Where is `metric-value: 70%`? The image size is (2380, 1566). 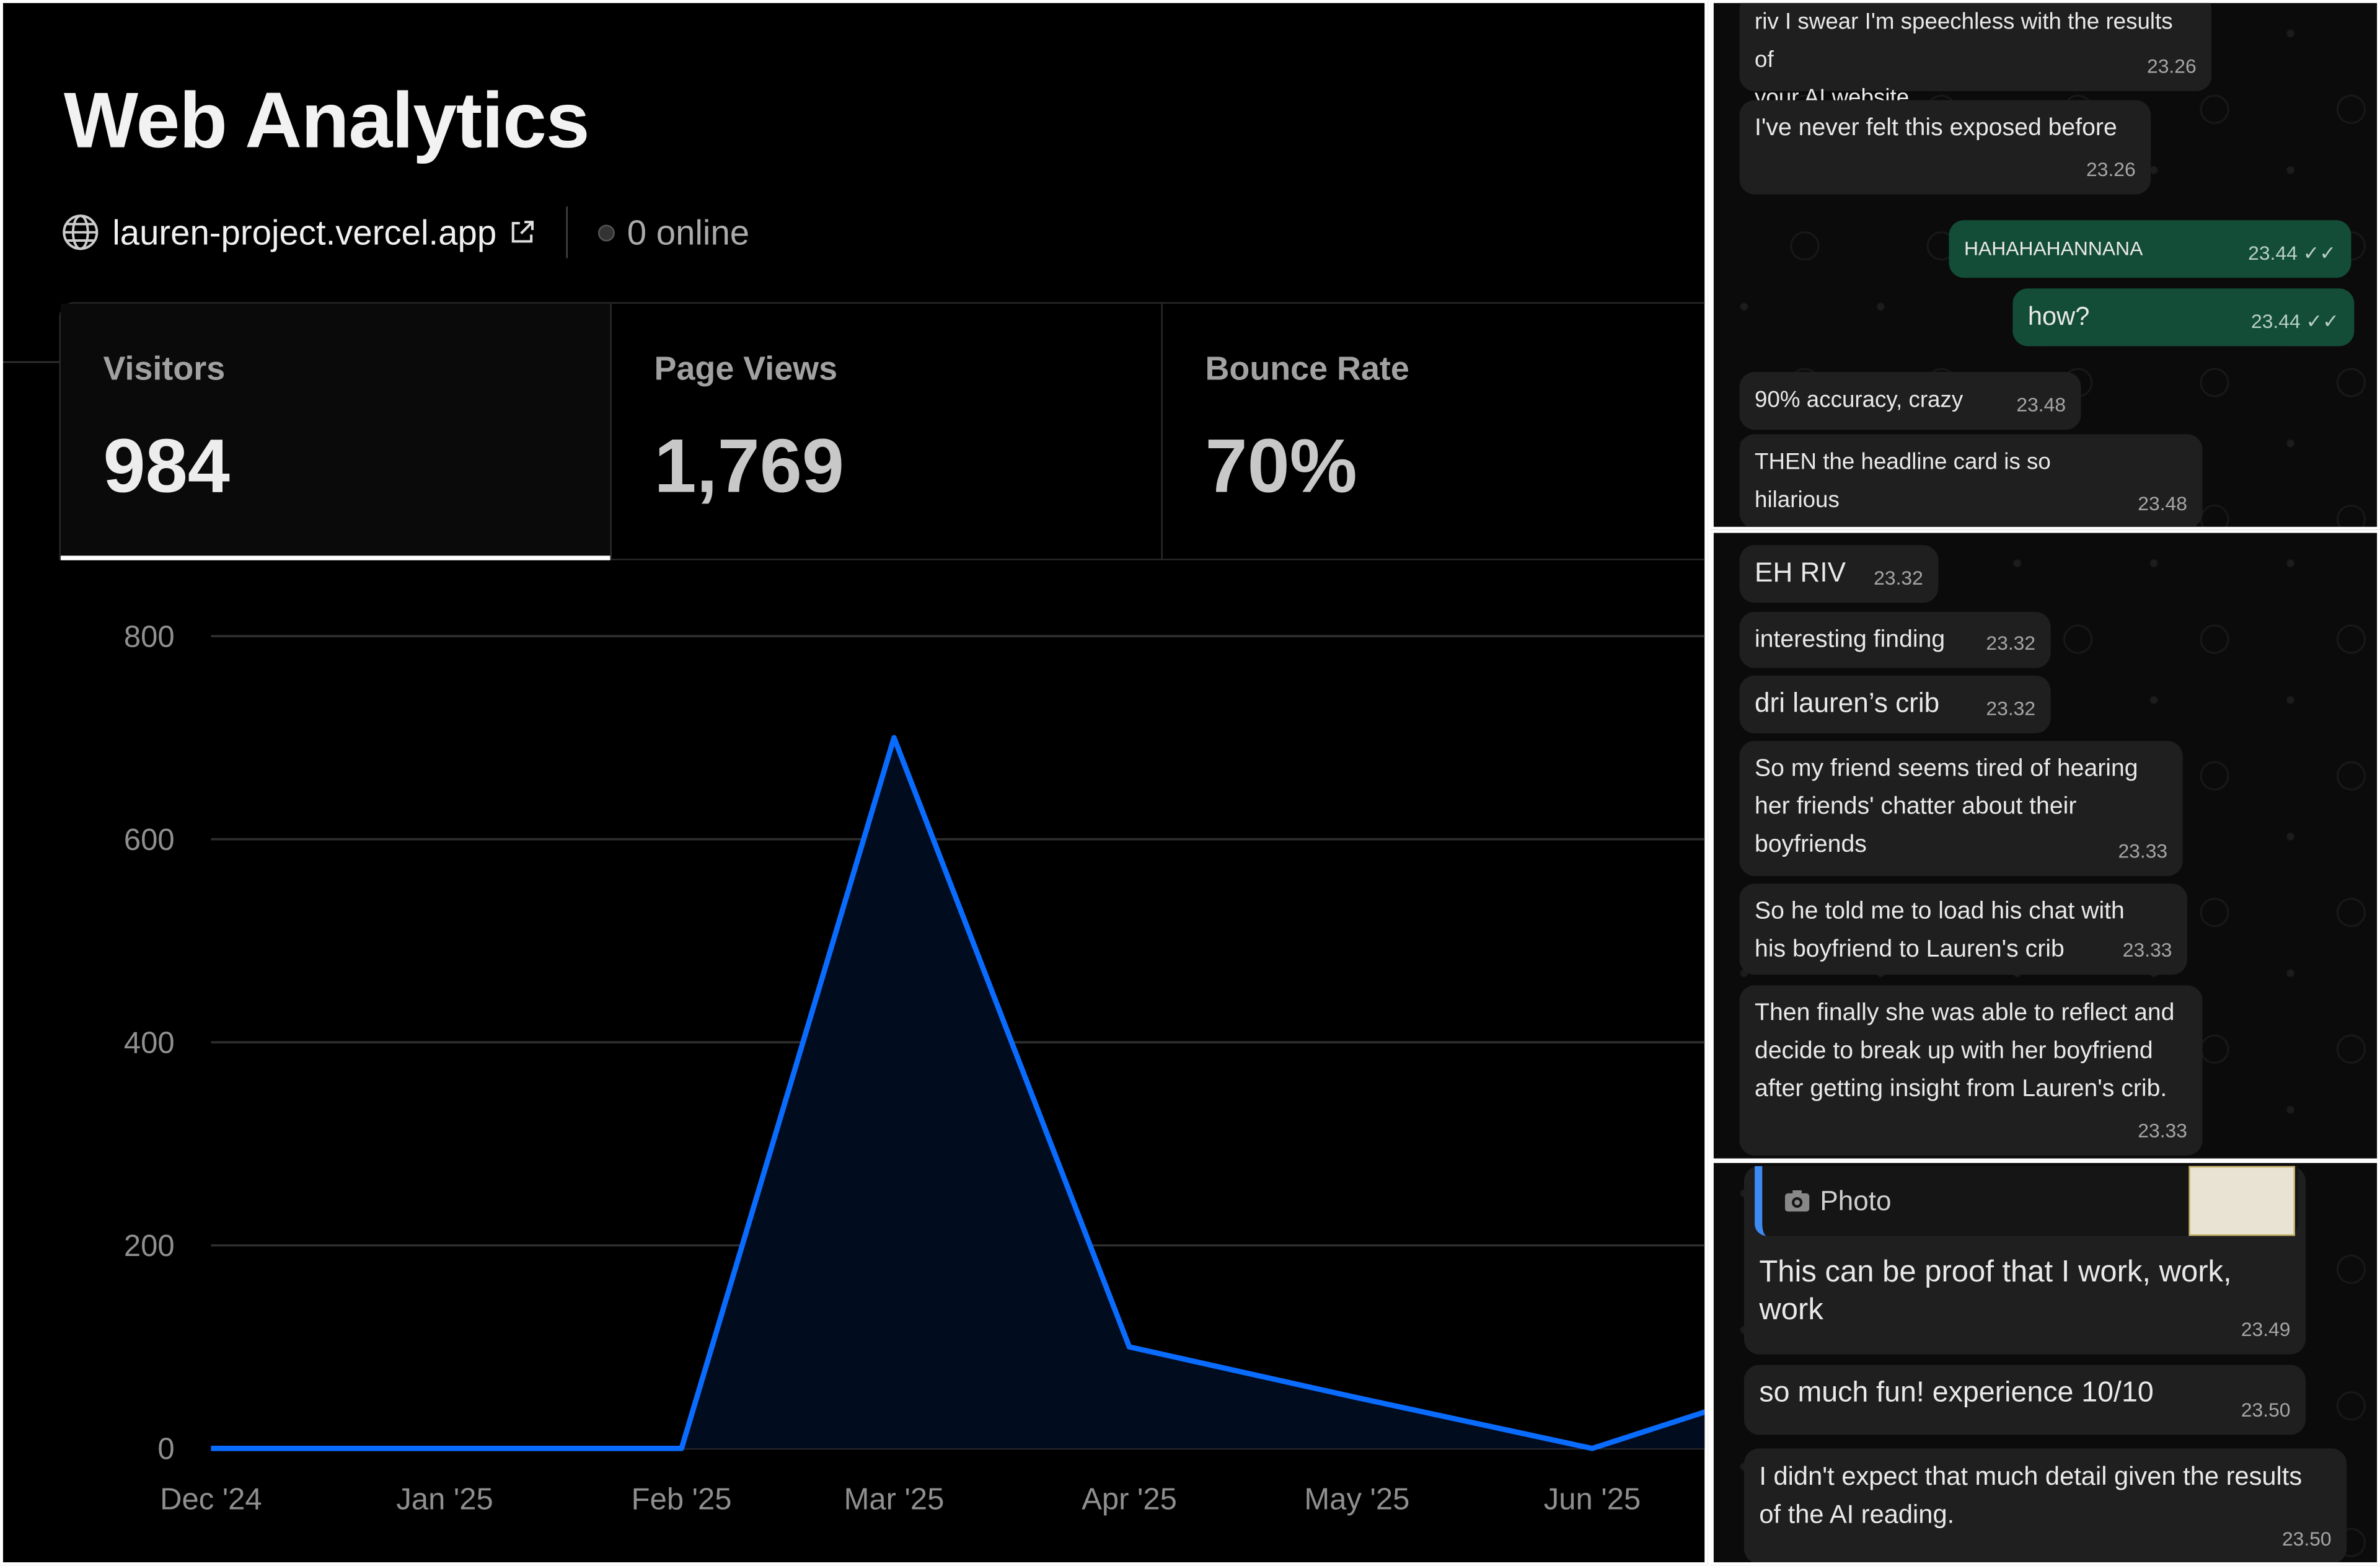 metric-value: 70% is located at coordinates (1281, 466).